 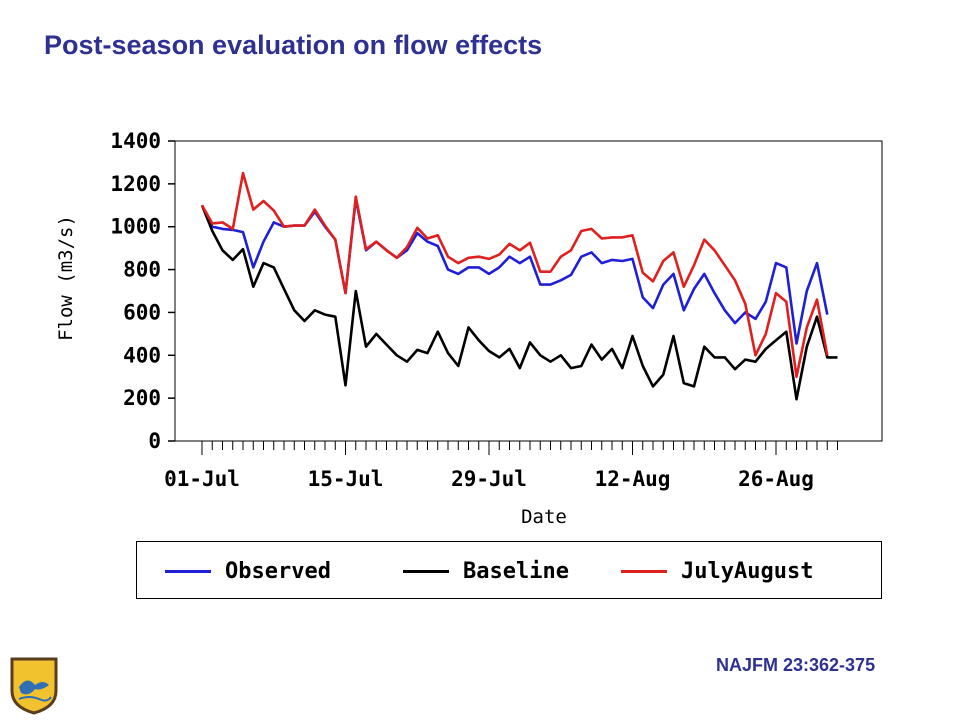 What do you see at coordinates (34, 686) in the screenshot?
I see `fish-wildlife-service-logo` at bounding box center [34, 686].